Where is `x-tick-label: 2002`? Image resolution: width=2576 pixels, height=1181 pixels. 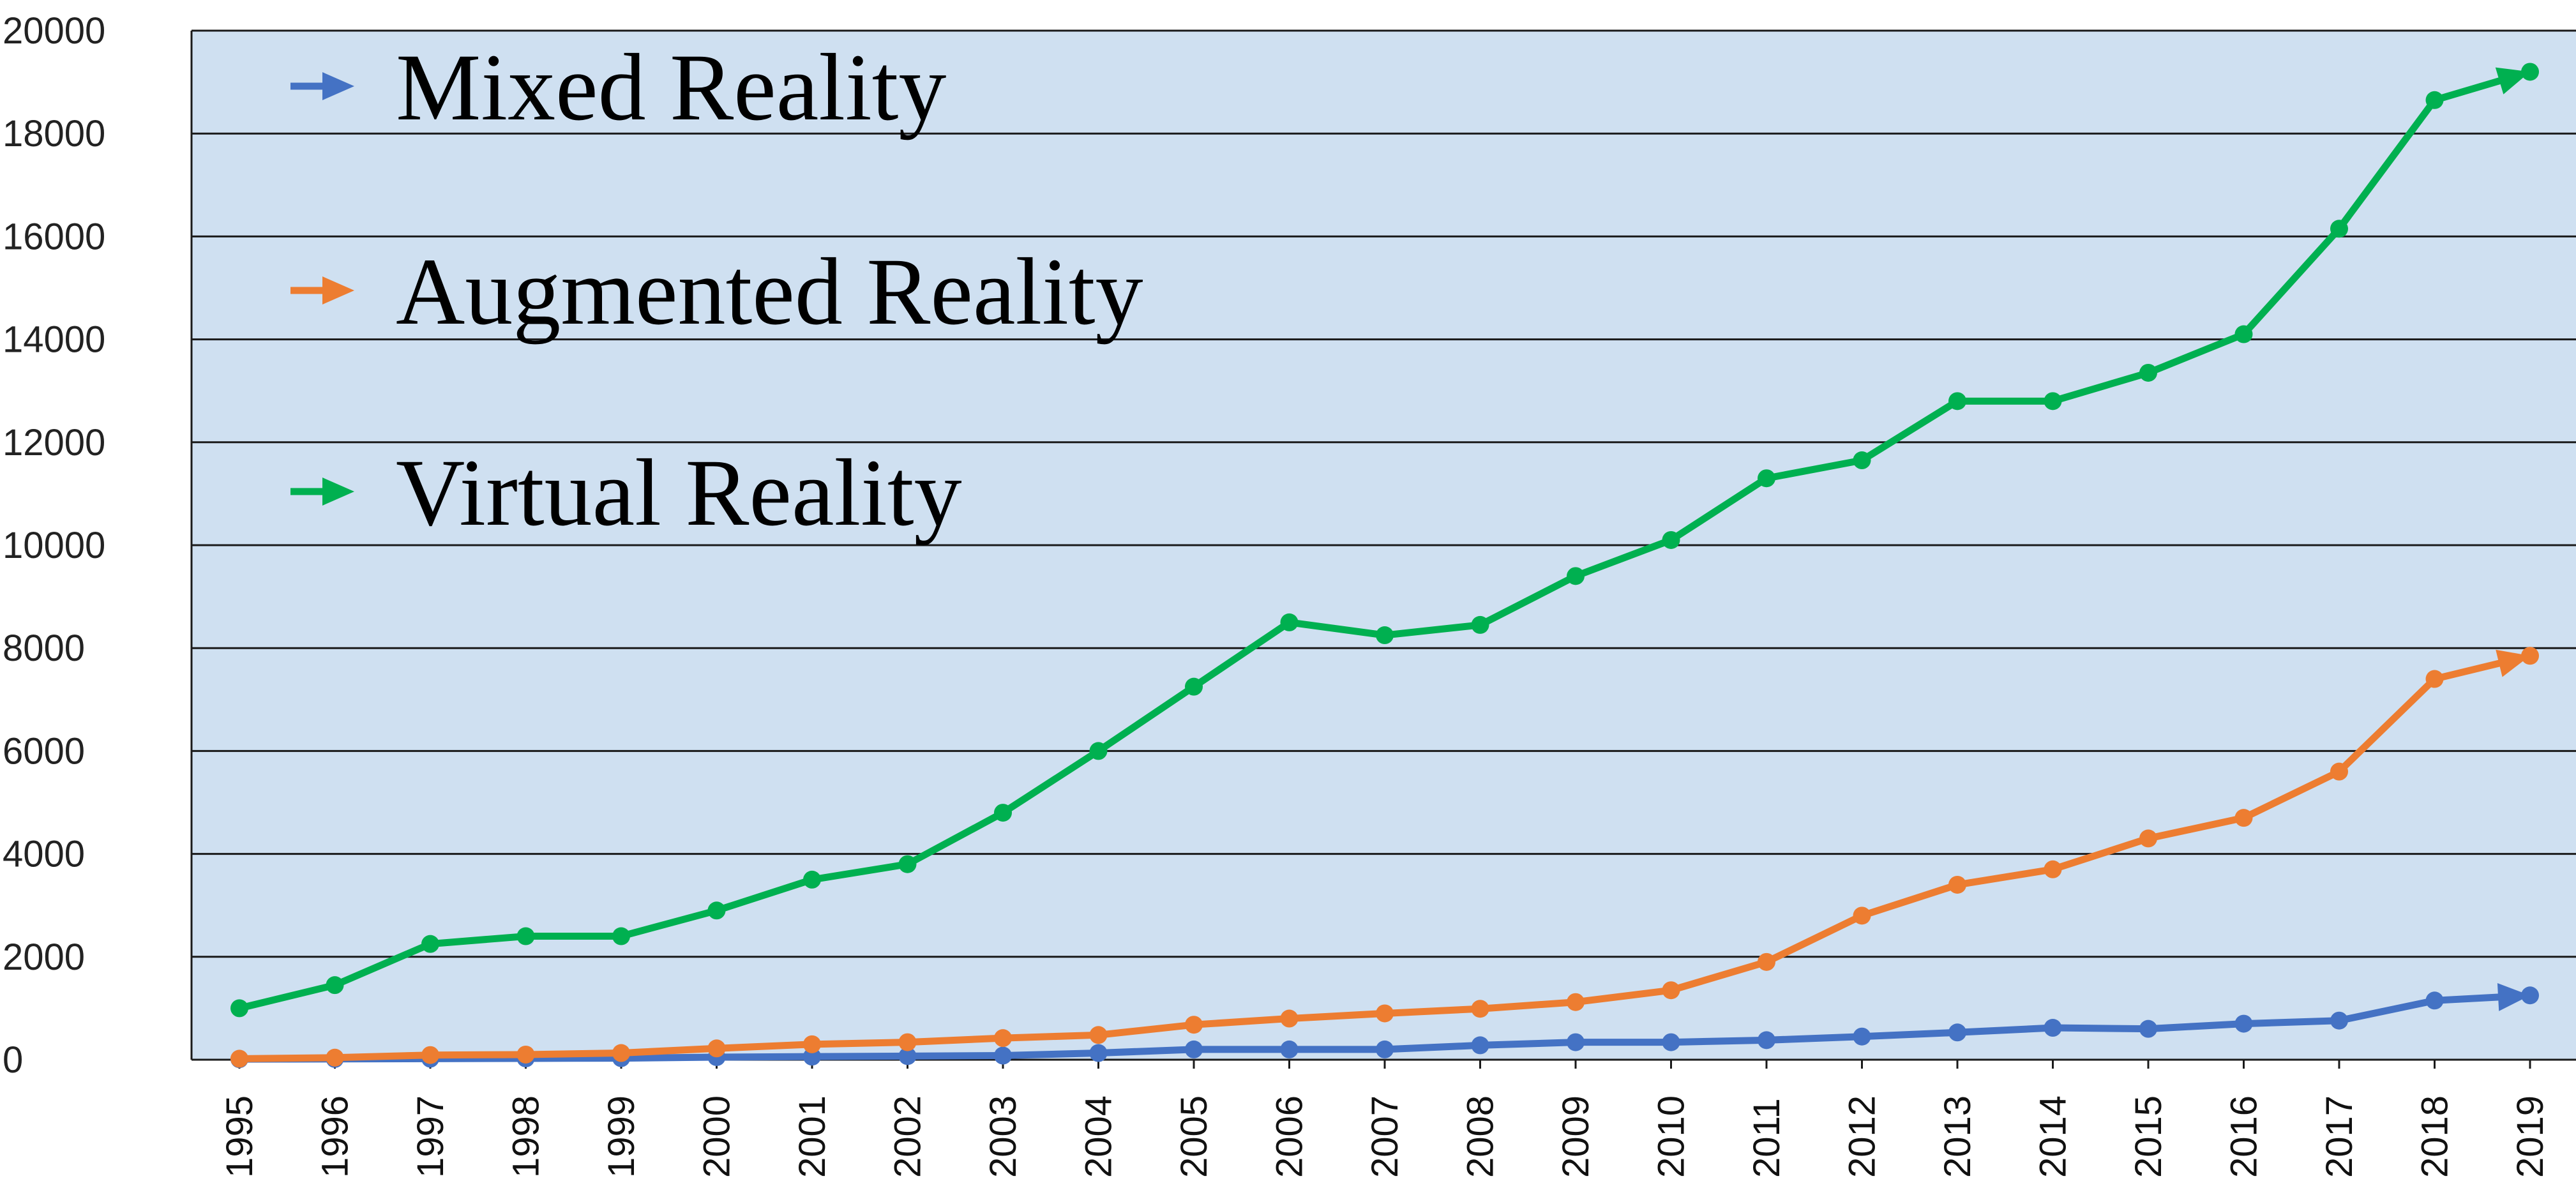
x-tick-label: 2002 is located at coordinates (908, 1136).